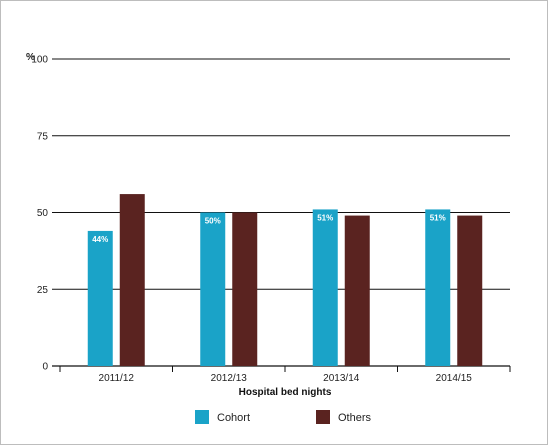 The width and height of the screenshot is (548, 445). What do you see at coordinates (355, 418) in the screenshot?
I see `legend-label-others: Others` at bounding box center [355, 418].